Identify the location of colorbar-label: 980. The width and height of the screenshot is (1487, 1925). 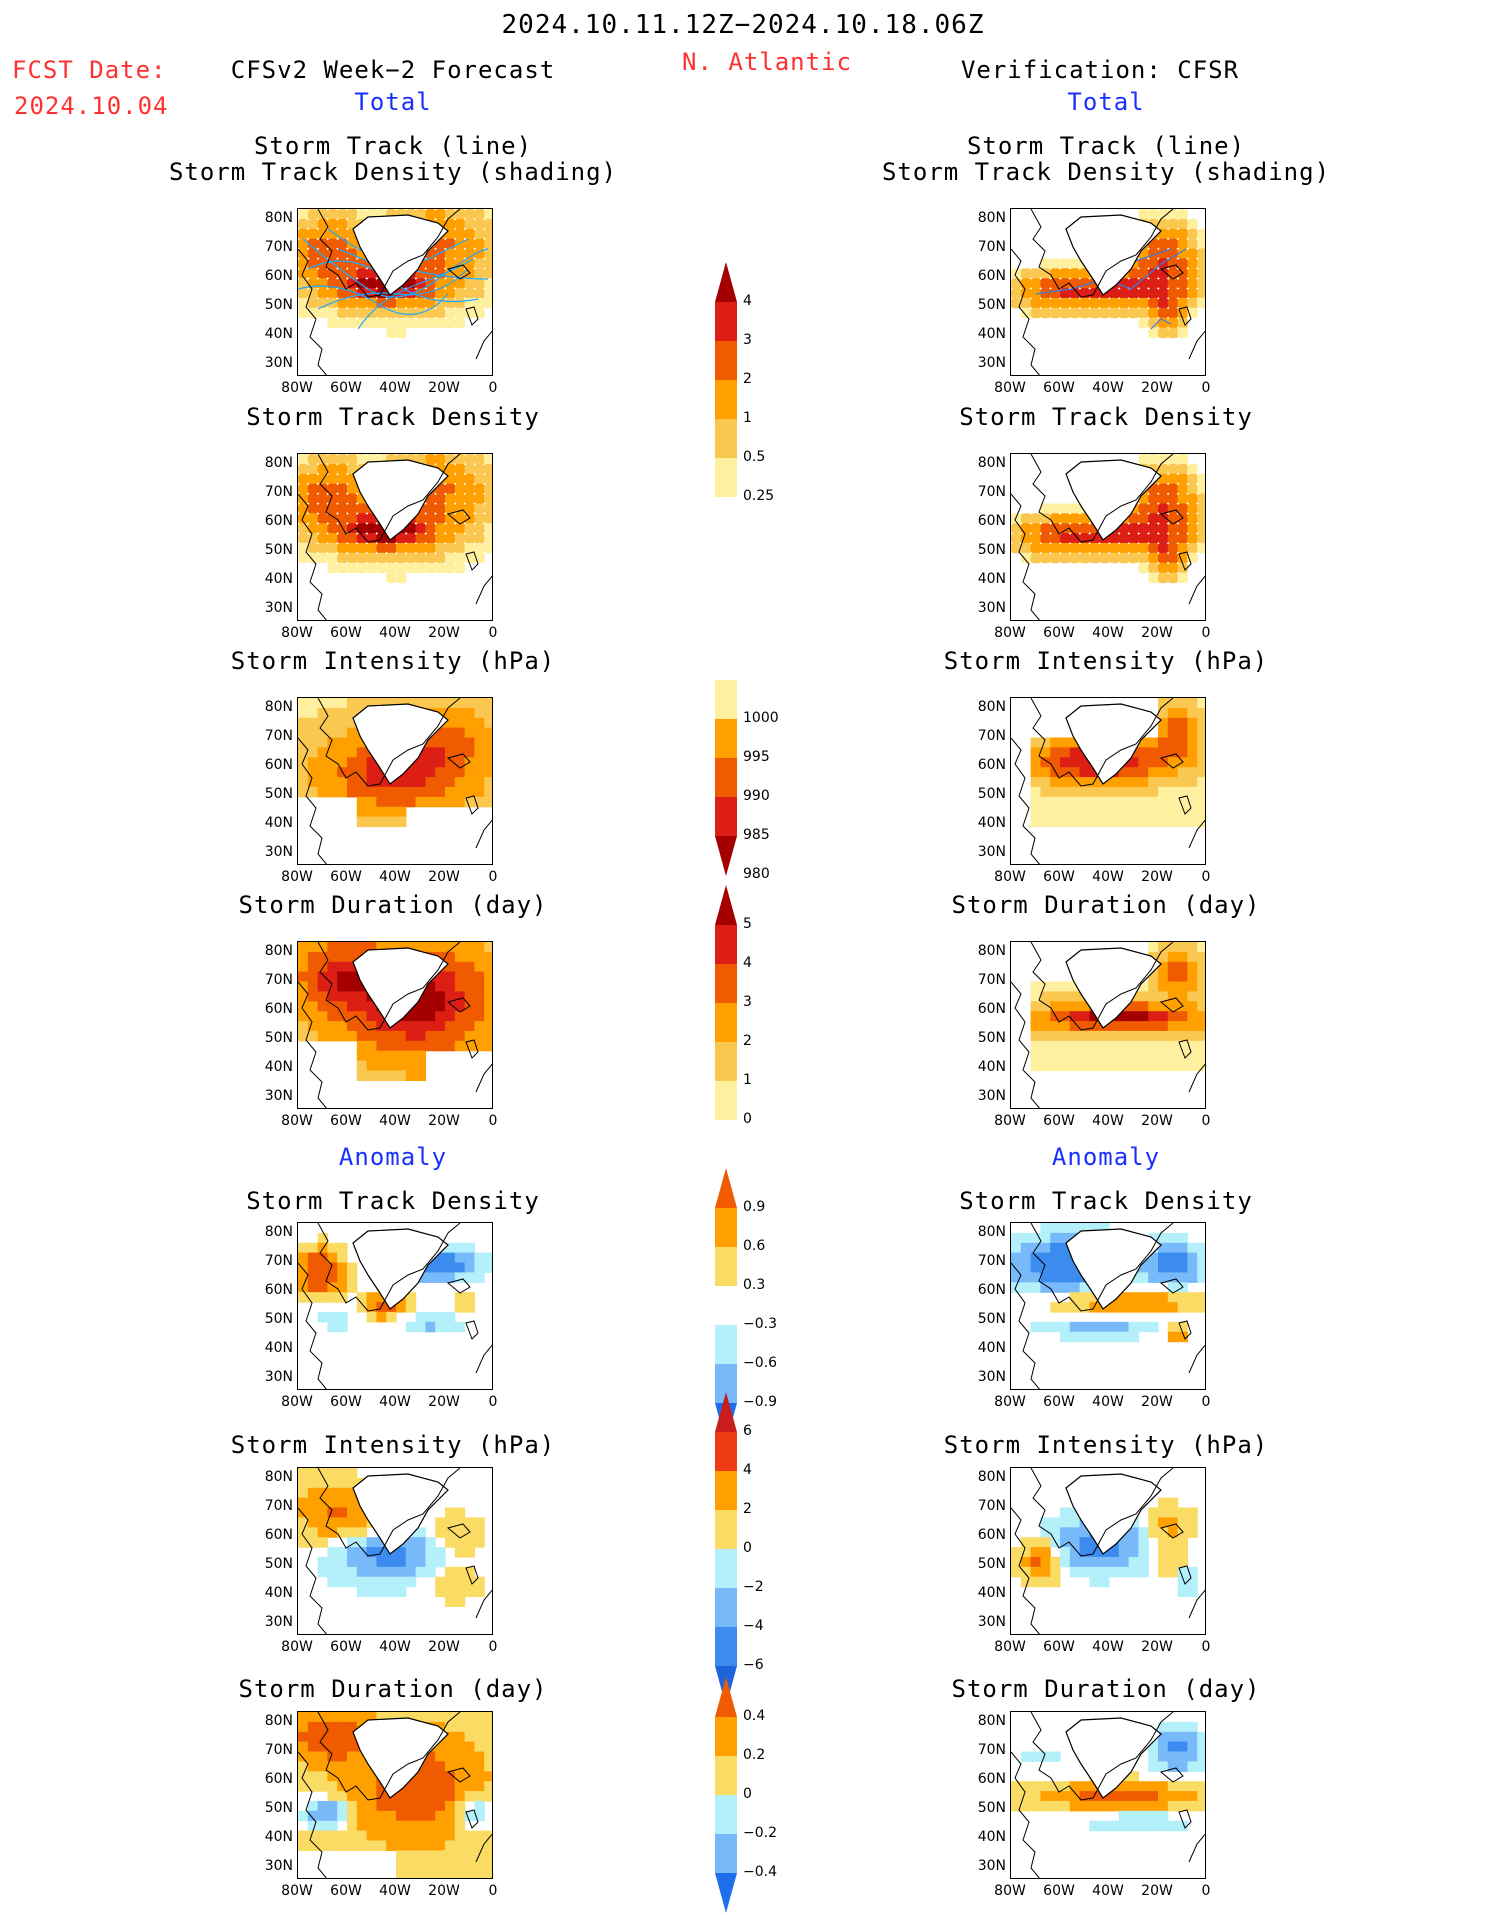
(756, 874).